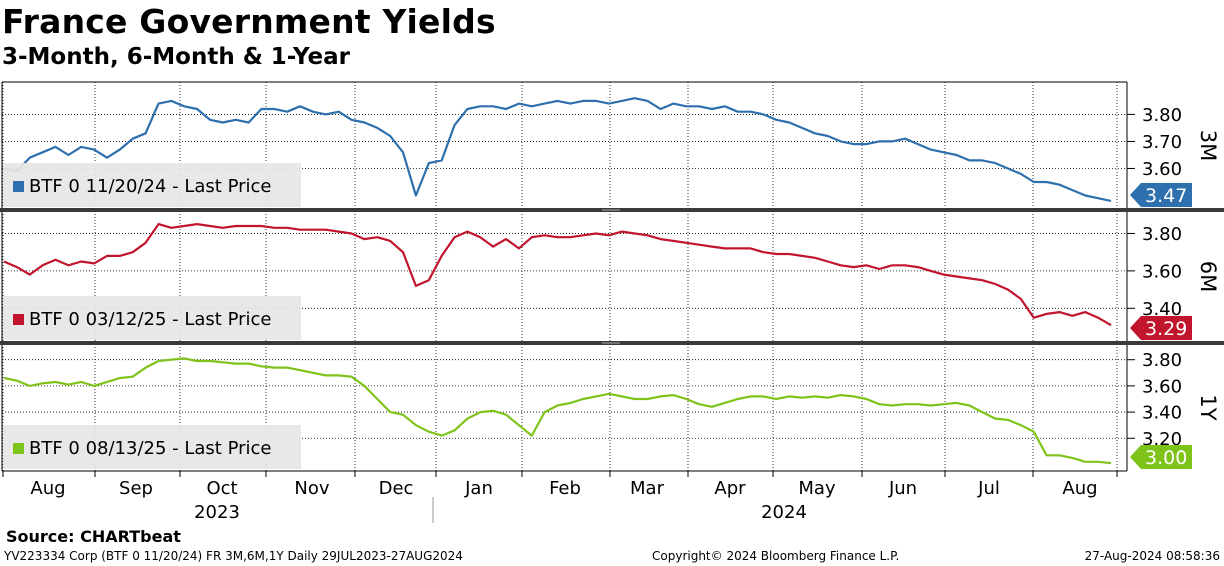  What do you see at coordinates (1152, 556) in the screenshot?
I see `timestamp-text: 27-Aug-2024 08:58:36` at bounding box center [1152, 556].